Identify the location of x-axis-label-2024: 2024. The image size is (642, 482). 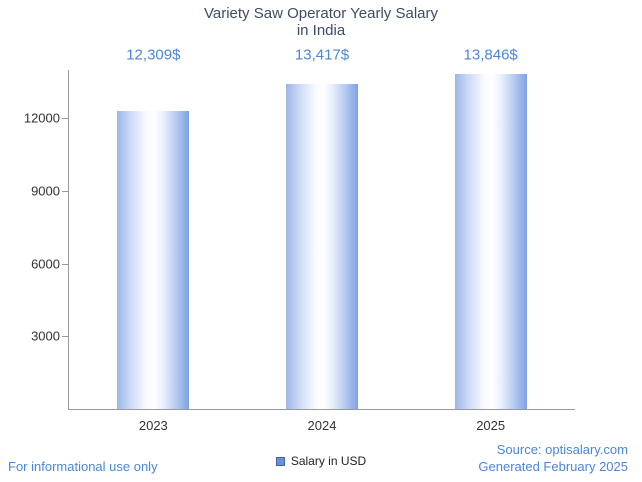
(322, 425).